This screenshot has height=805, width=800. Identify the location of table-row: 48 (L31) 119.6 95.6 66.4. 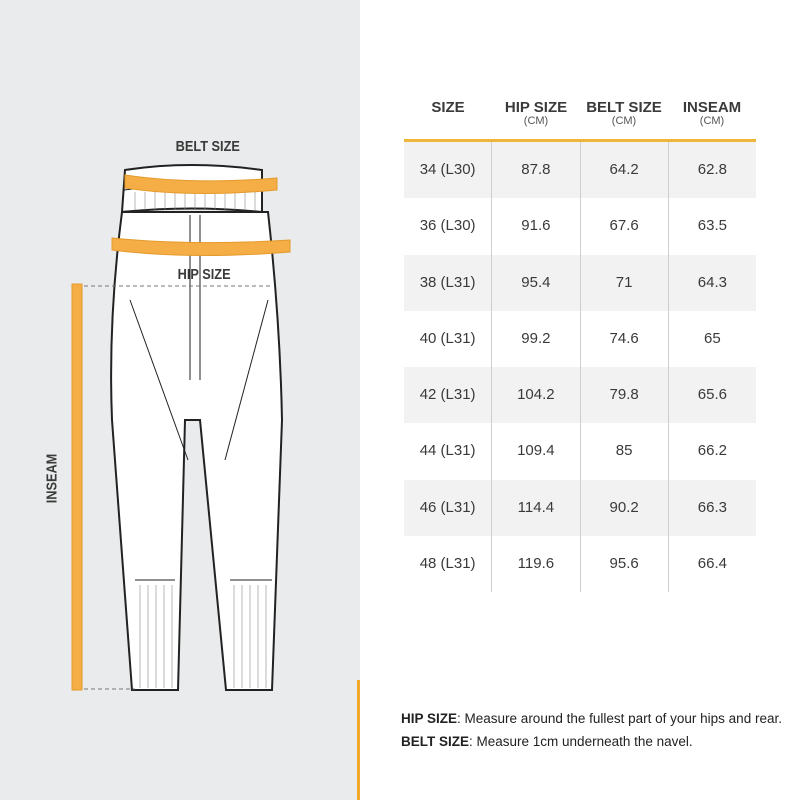
(580, 564).